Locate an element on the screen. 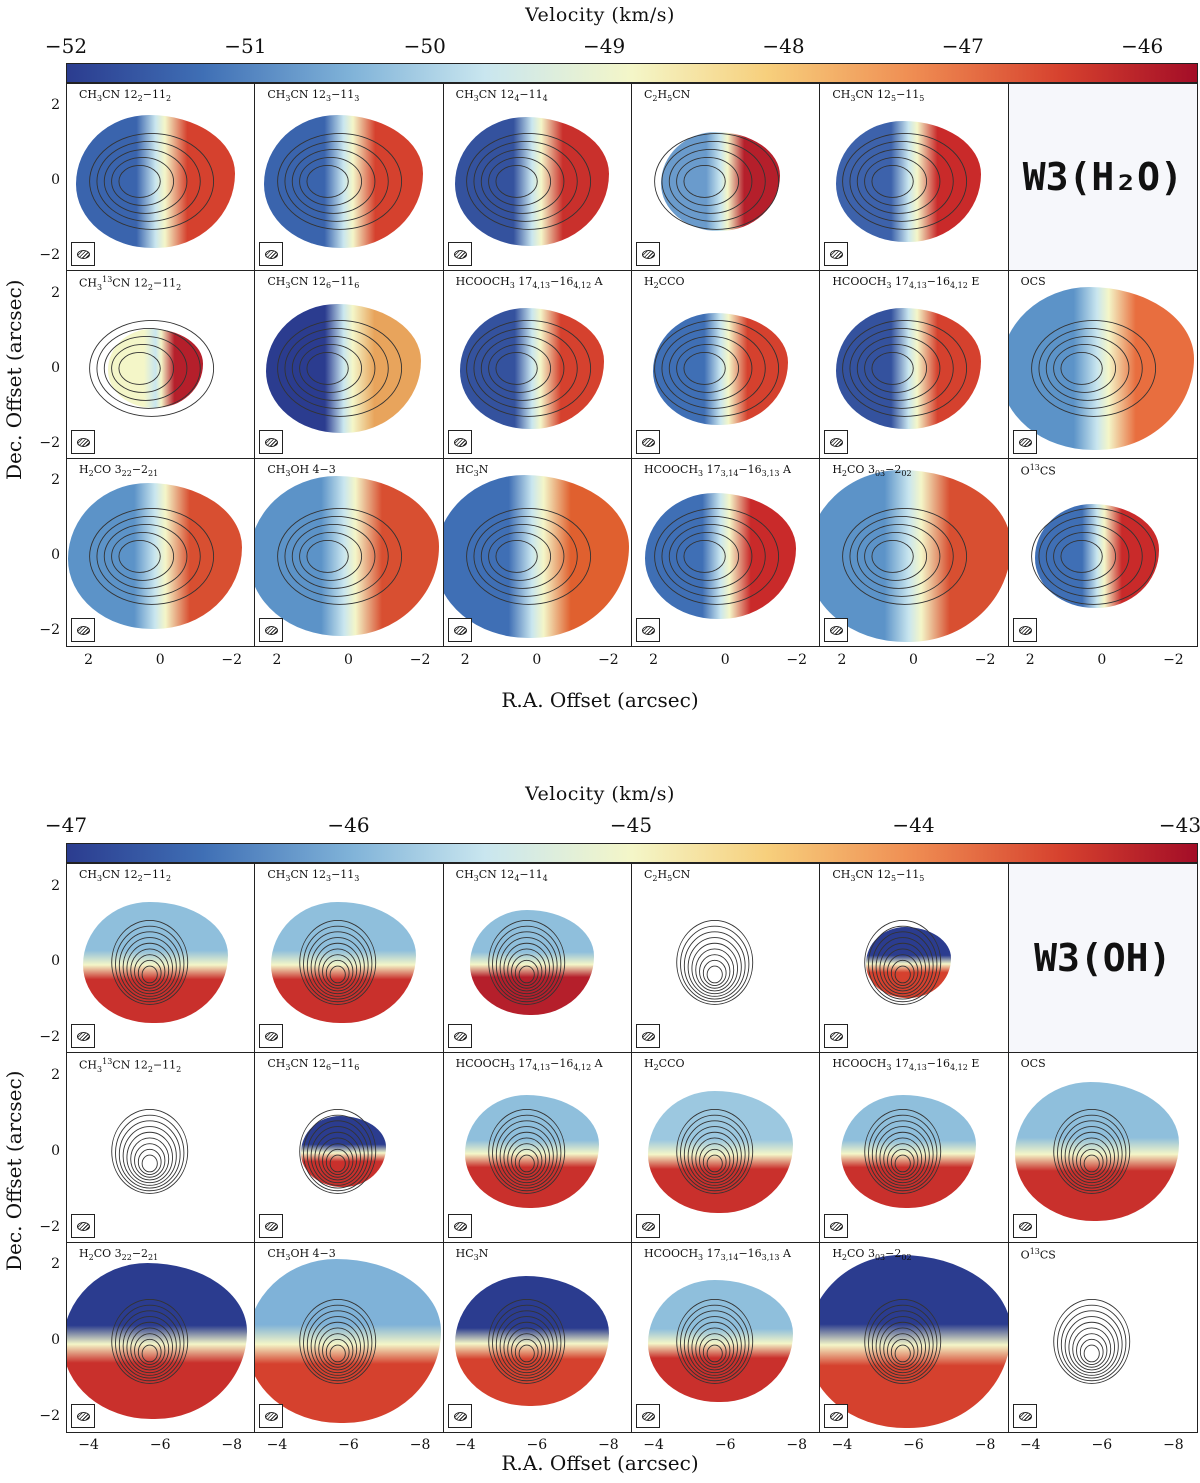 The width and height of the screenshot is (1200, 1483). molecule-label: CH3CN 124−114 is located at coordinates (501, 96).